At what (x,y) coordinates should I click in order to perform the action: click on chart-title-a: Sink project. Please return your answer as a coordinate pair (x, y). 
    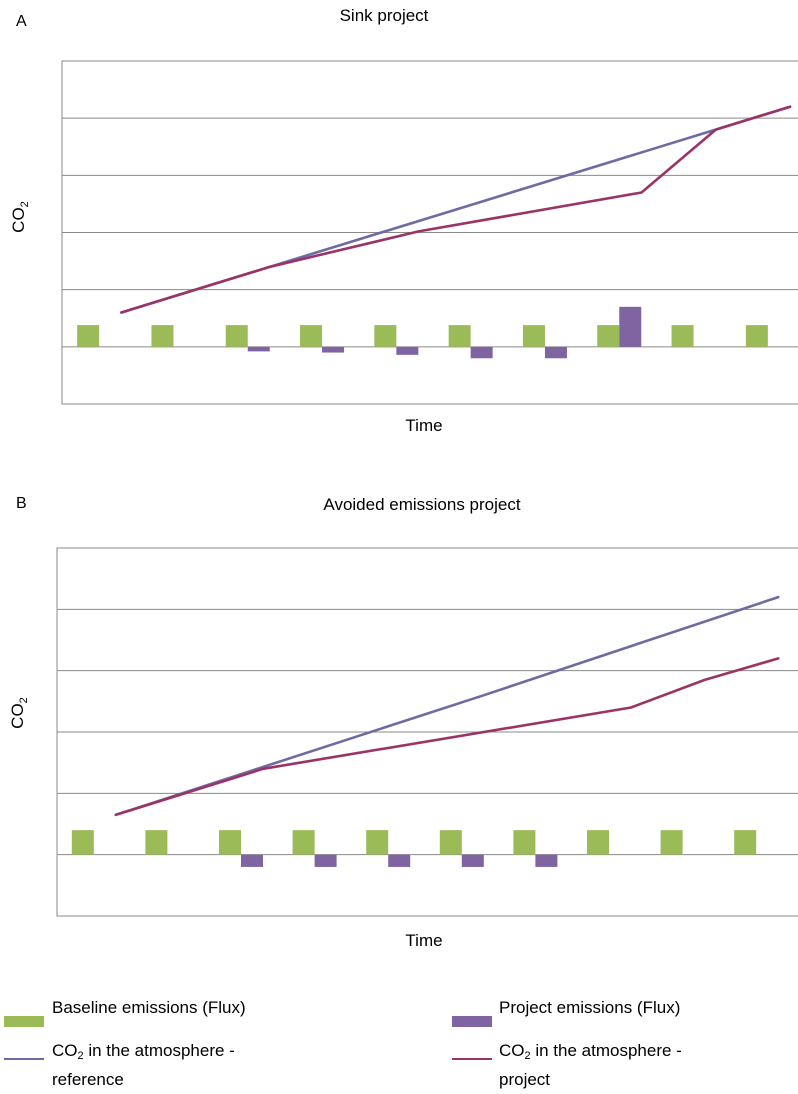
    Looking at the image, I should click on (384, 15).